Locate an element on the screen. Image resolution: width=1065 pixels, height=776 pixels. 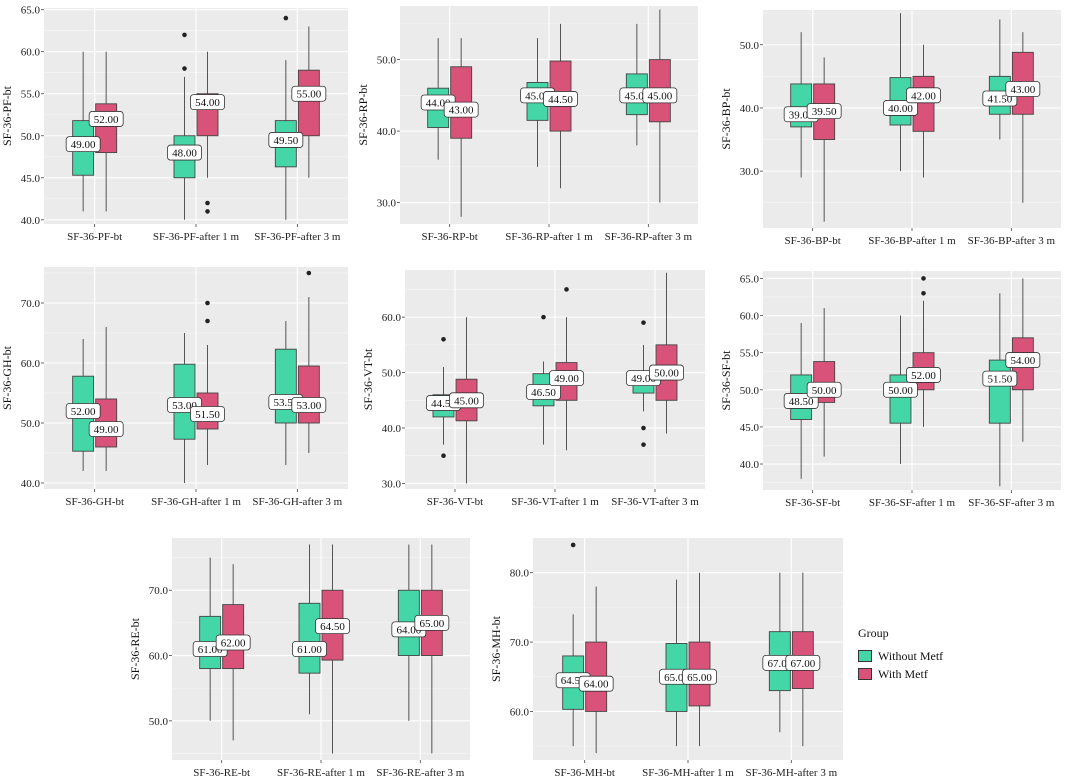
x-tick-label: SF-36-RE-after 3 m is located at coordinates (420, 771).